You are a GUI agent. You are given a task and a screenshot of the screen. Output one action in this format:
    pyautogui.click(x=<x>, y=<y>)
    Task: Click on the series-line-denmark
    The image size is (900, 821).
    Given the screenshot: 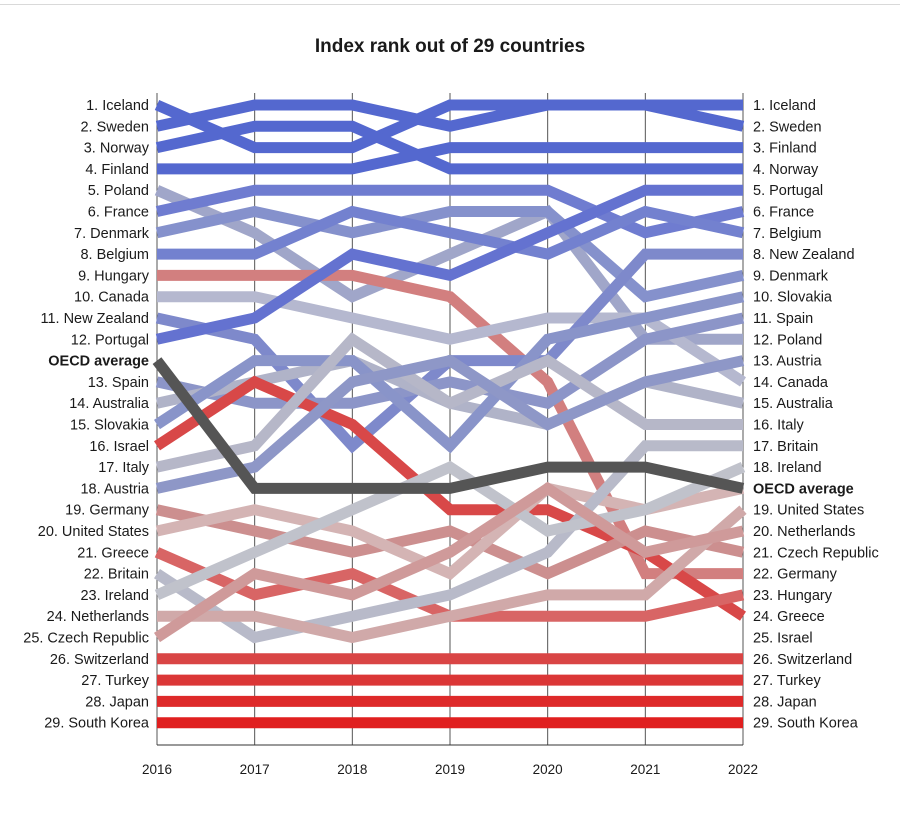 What is the action you would take?
    pyautogui.click(x=450, y=254)
    